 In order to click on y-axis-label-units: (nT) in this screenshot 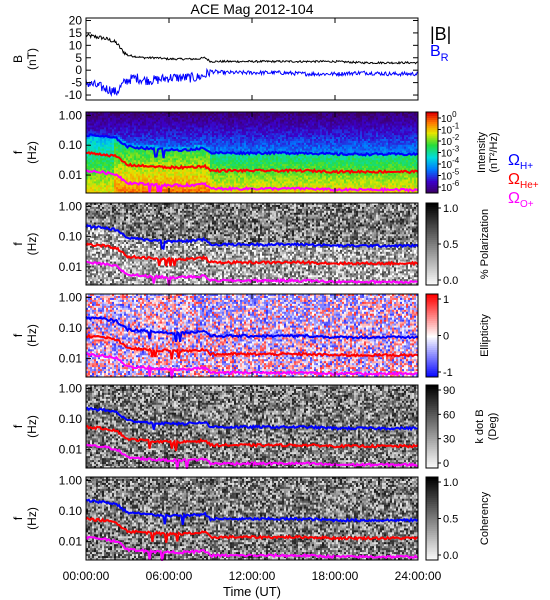, I will do `click(32, 59)`.